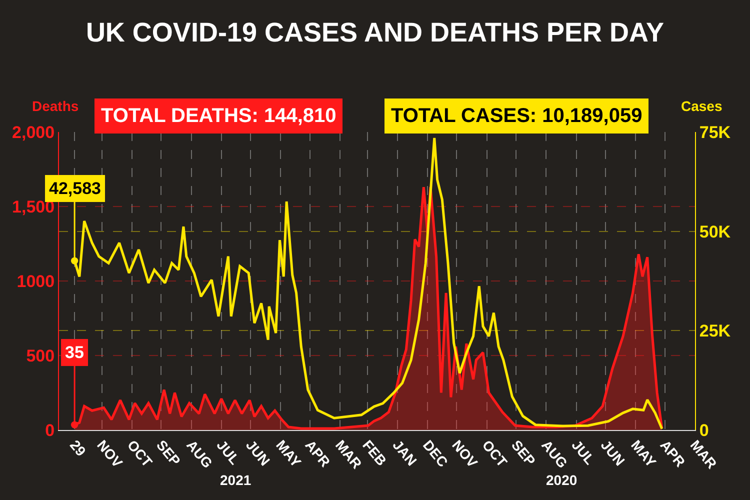 The width and height of the screenshot is (750, 500). Describe the element at coordinates (715, 132) in the screenshot. I see `y2-tick-label: 75K` at that location.